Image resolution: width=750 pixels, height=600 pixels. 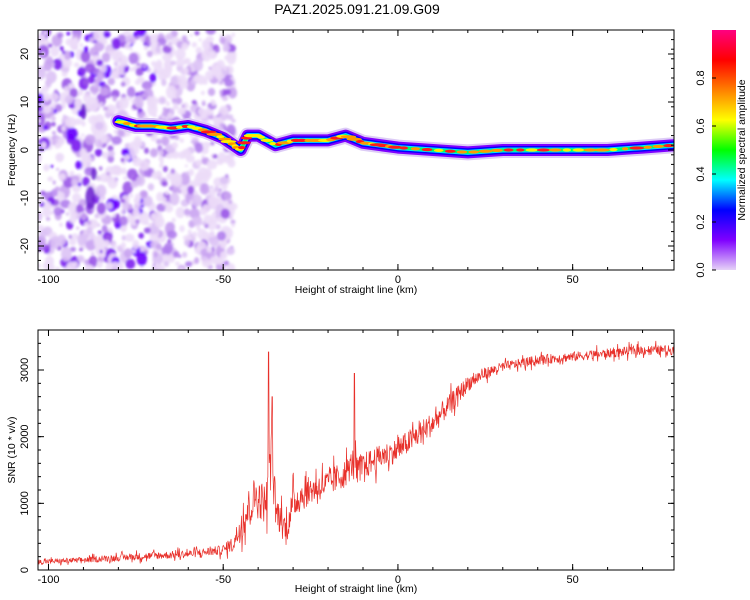 I want to click on figure-title: PAZ1.2025.091.21.09.G09, so click(x=357, y=9).